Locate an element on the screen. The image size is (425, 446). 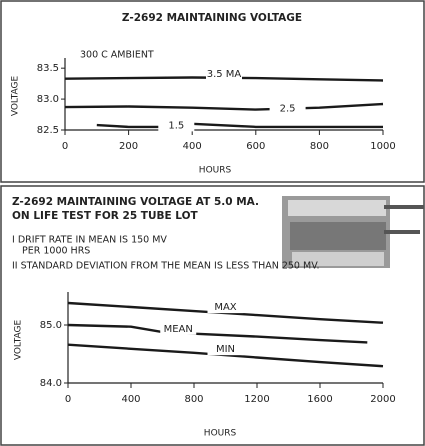
chart-subtitle: ON LIFE TEST FOR 25 TUBE LOT is located at coordinates (105, 216).